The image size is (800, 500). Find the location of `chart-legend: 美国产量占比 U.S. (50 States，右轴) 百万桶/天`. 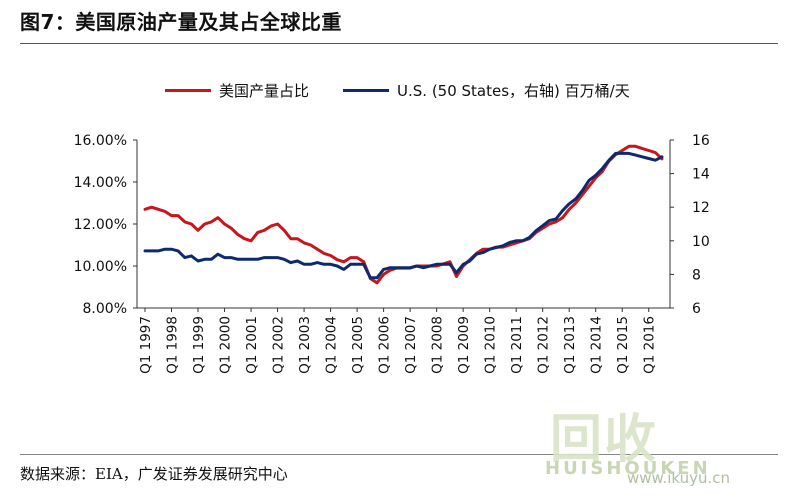

chart-legend: 美国产量占比 U.S. (50 States，右轴) 百万桶/天 is located at coordinates (414, 90).